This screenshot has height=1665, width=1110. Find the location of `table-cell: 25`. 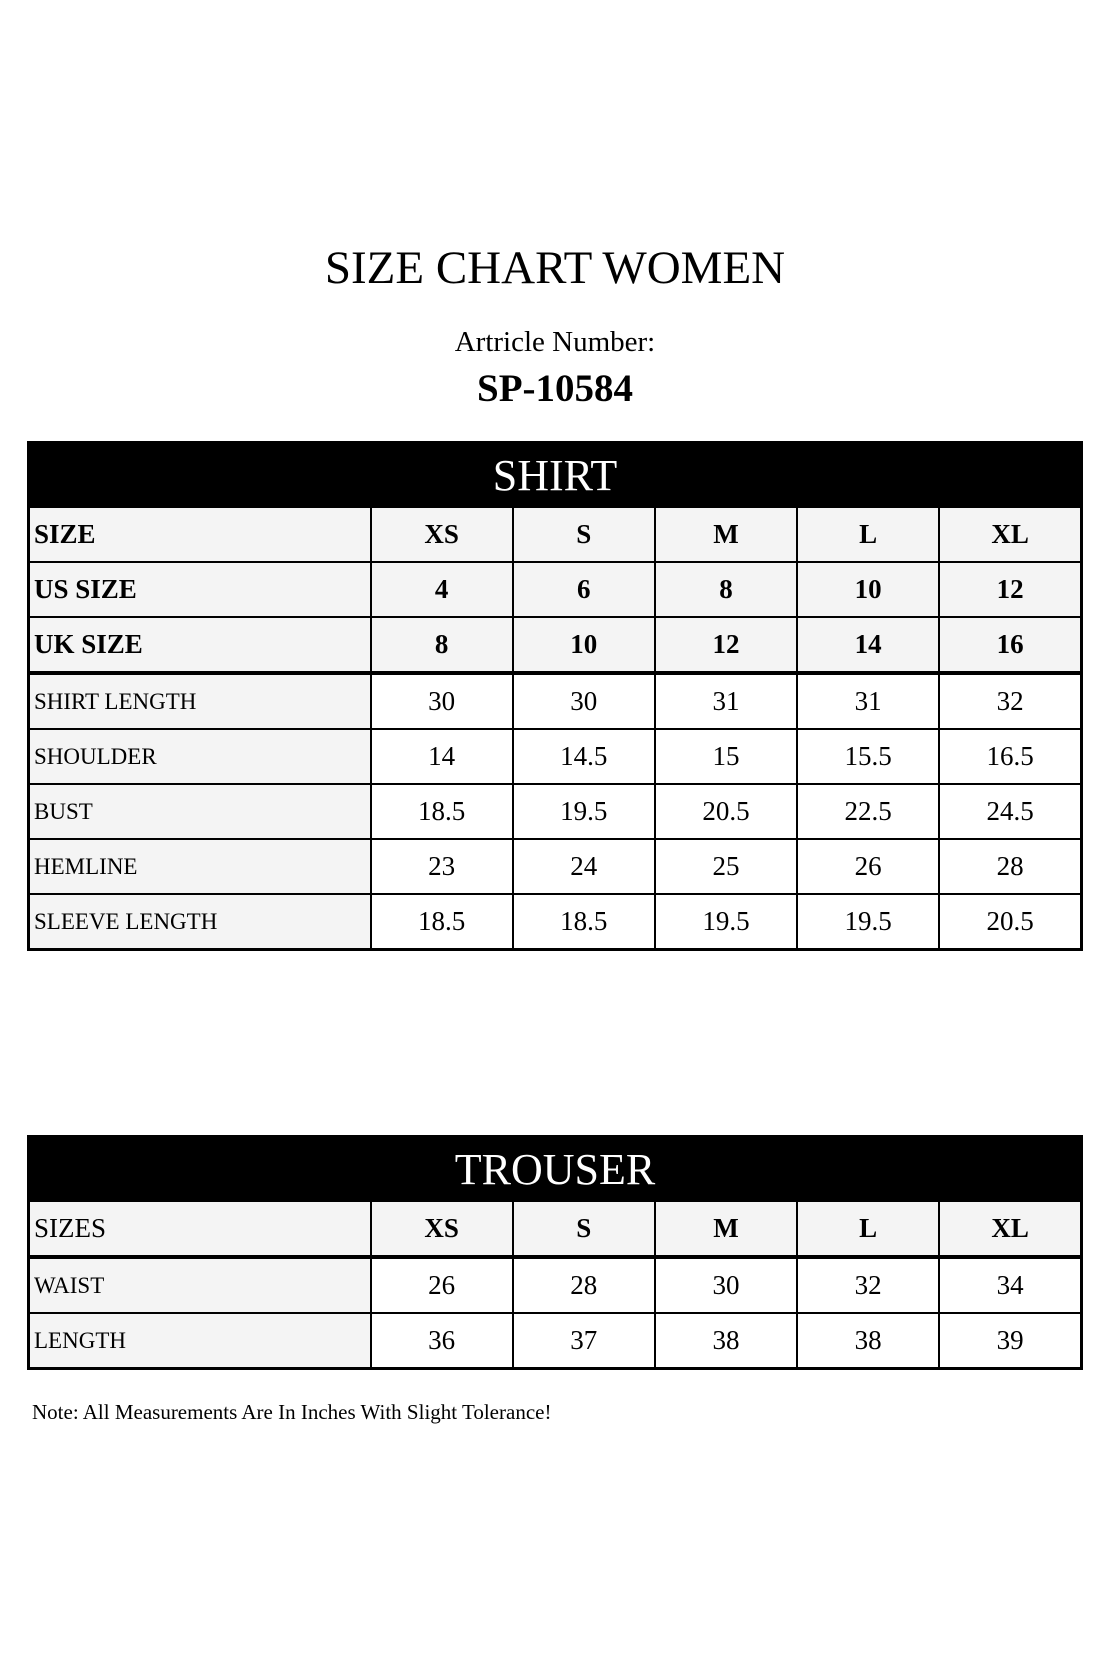

table-cell: 25 is located at coordinates (726, 866).